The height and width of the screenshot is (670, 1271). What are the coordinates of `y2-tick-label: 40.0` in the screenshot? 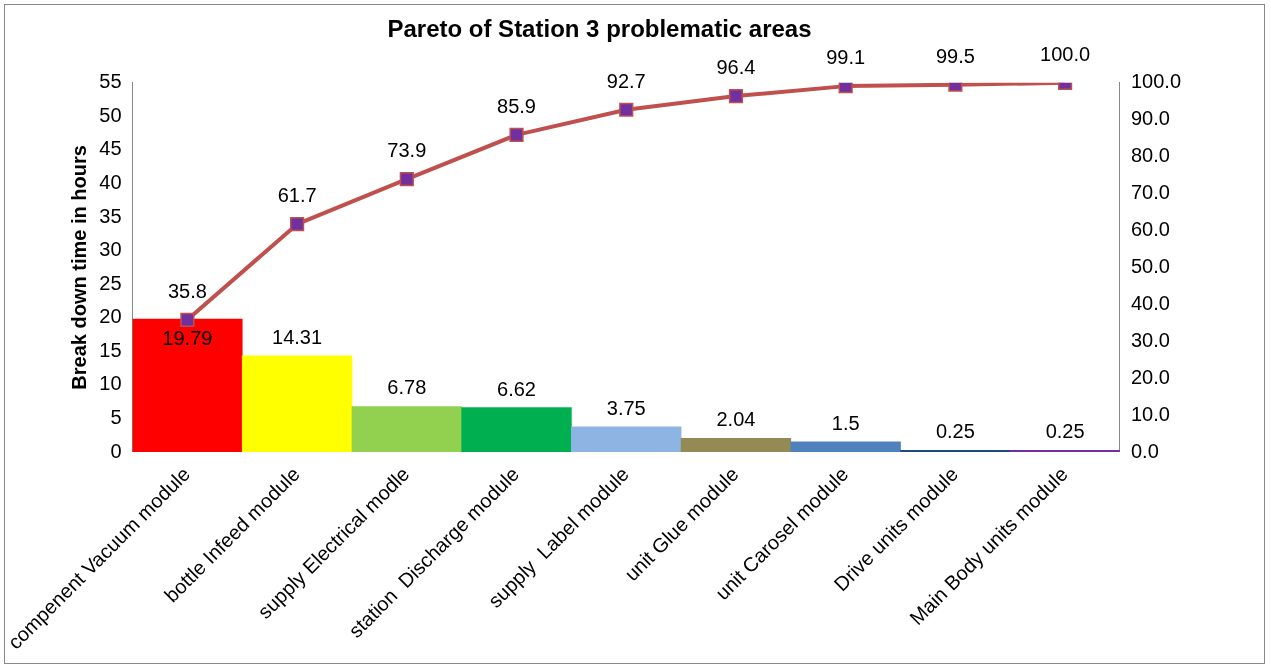 It's located at (1150, 302).